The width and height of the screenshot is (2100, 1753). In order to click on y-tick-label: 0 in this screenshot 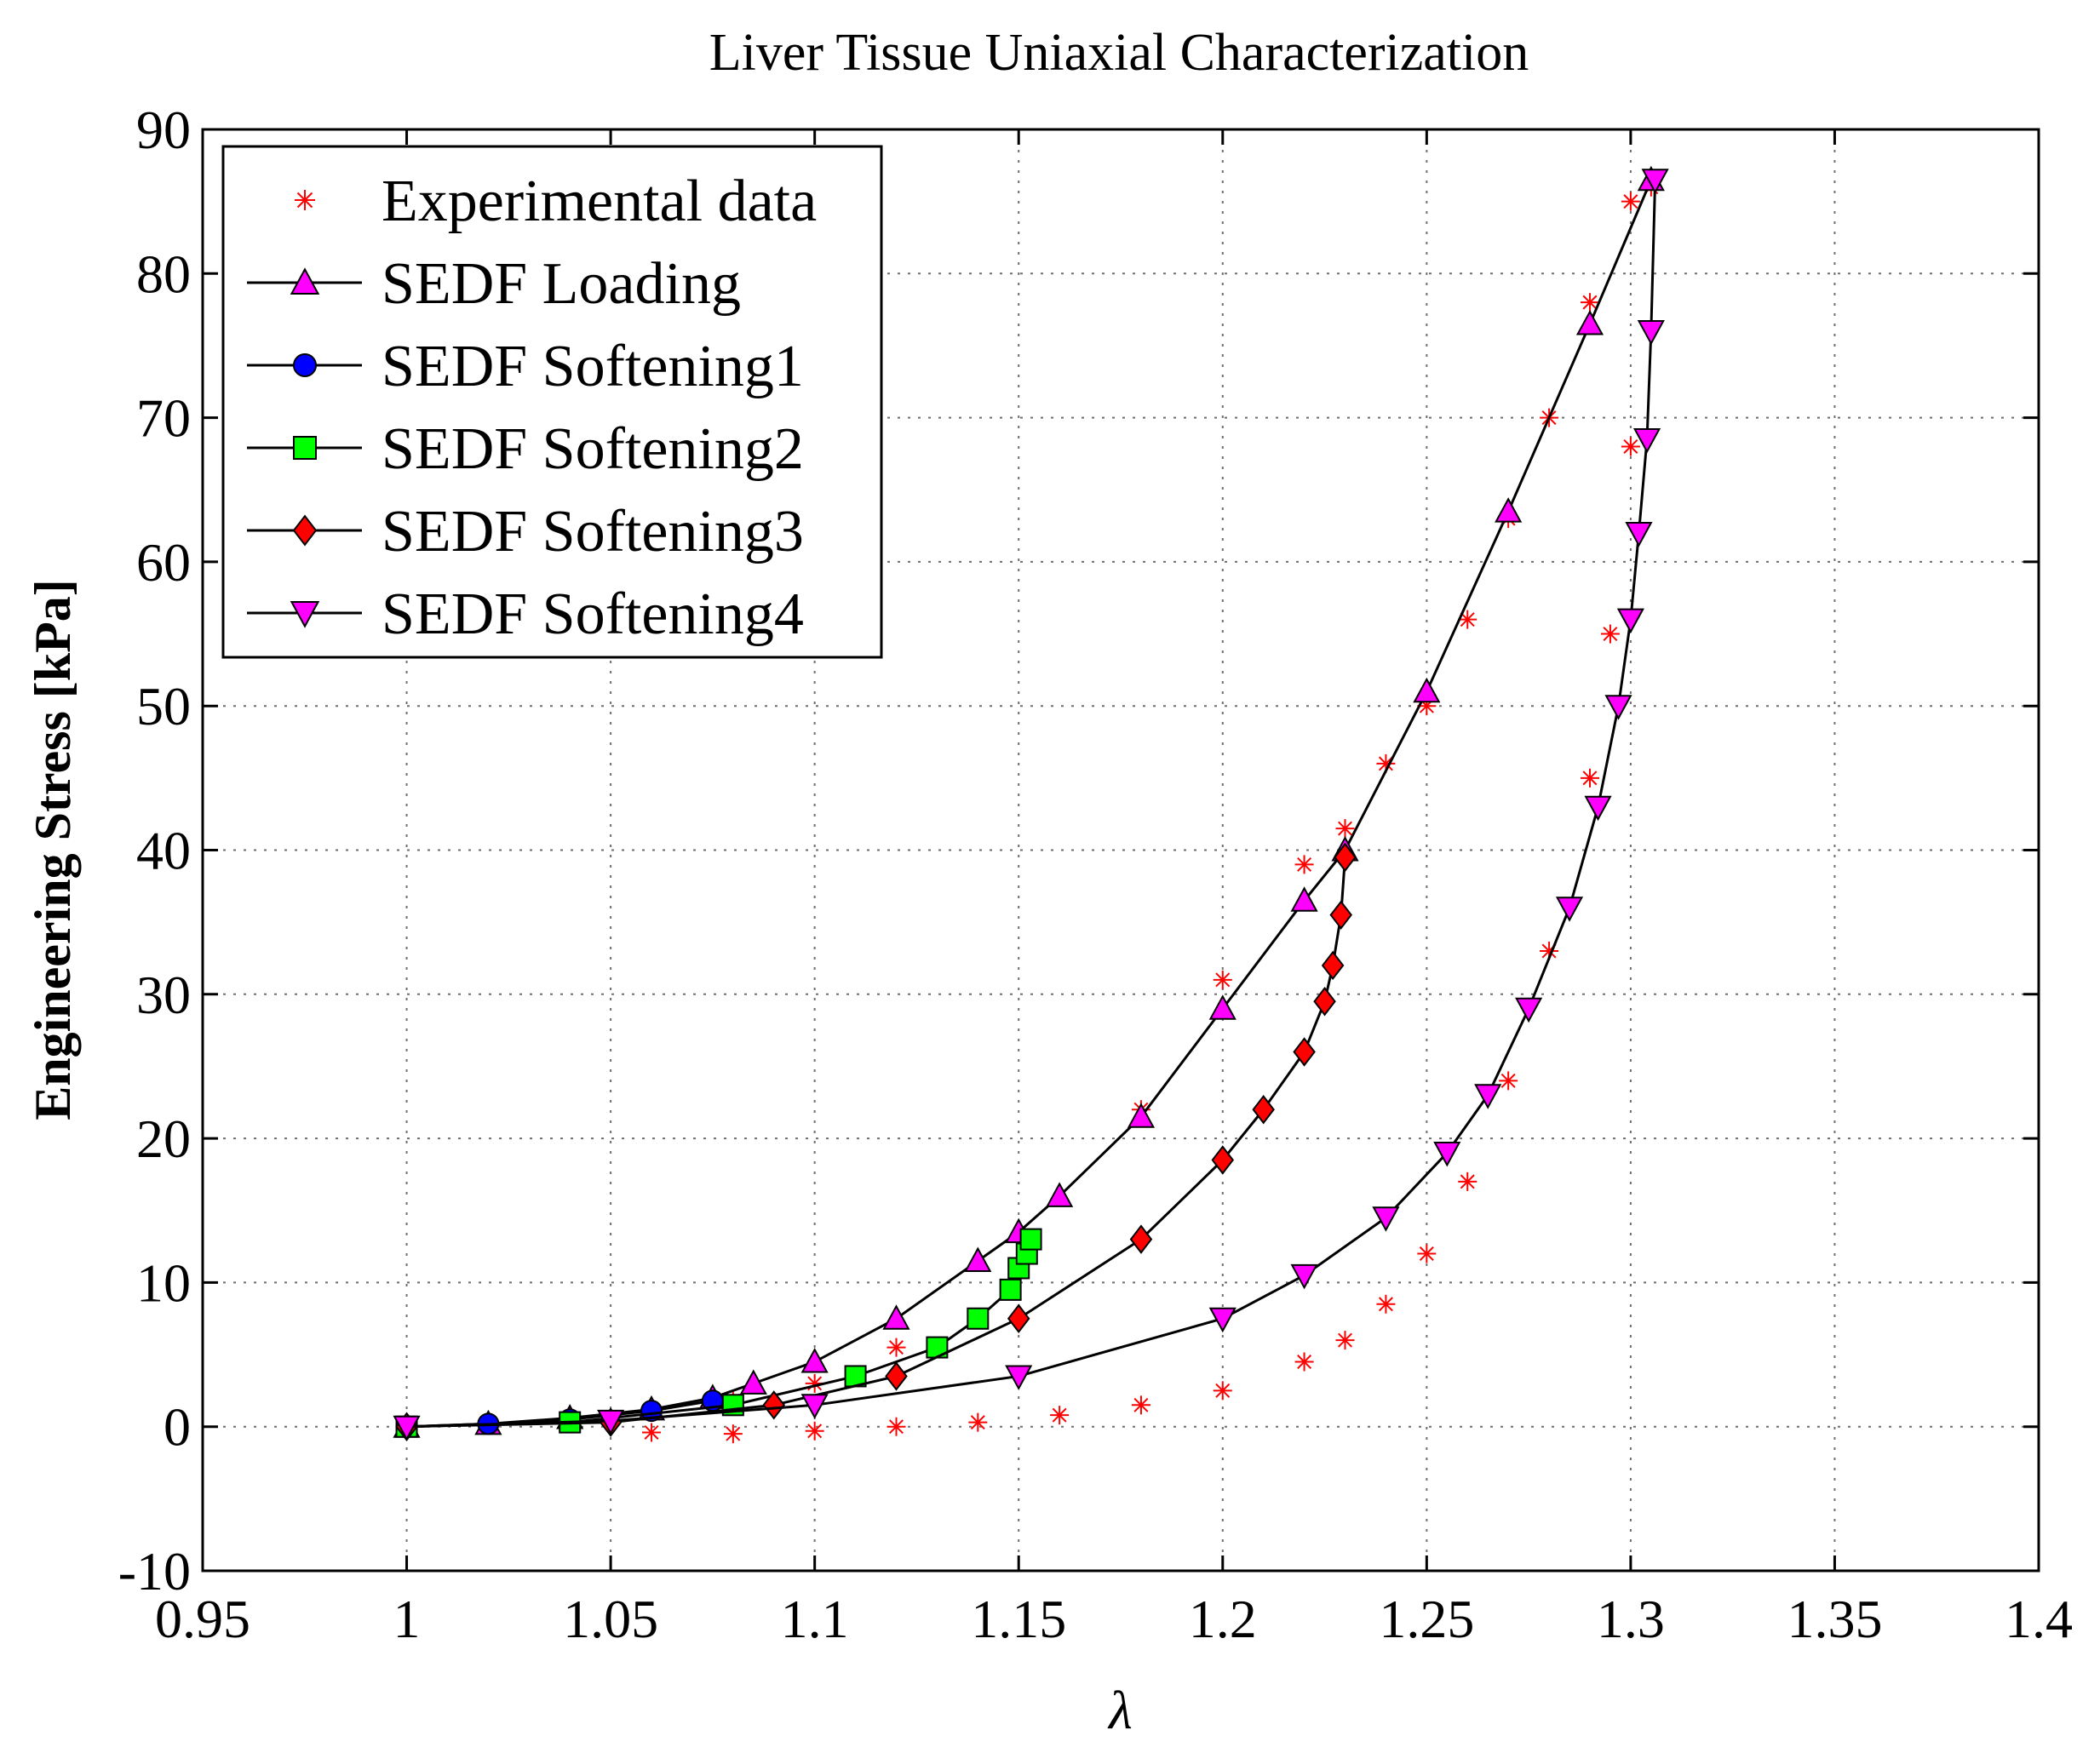, I will do `click(177, 1427)`.